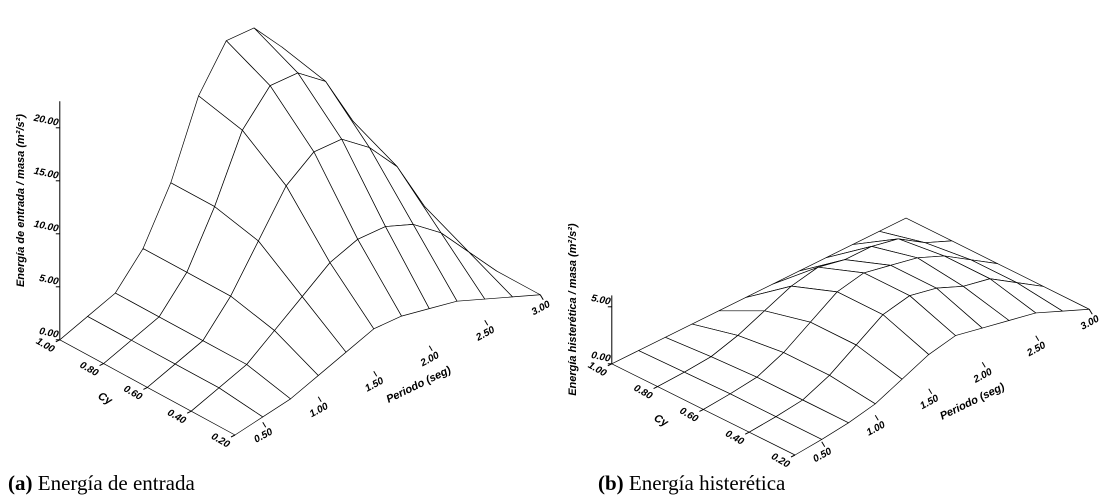 Image resolution: width=1112 pixels, height=499 pixels. What do you see at coordinates (46, 121) in the screenshot?
I see `z-tick-label: 20.00` at bounding box center [46, 121].